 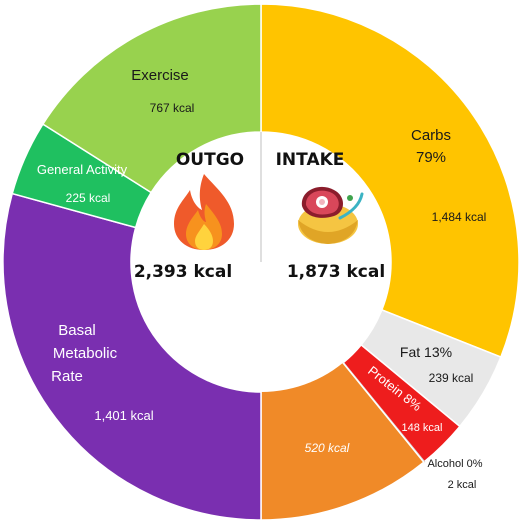 What do you see at coordinates (462, 485) in the screenshot?
I see `alcohol-value-label: 2 kcal` at bounding box center [462, 485].